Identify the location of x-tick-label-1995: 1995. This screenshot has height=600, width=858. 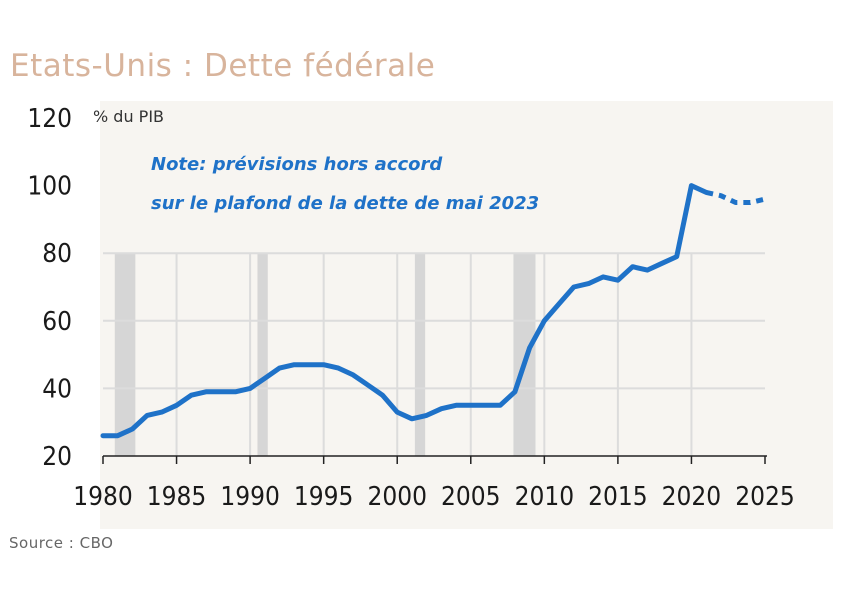
(324, 497).